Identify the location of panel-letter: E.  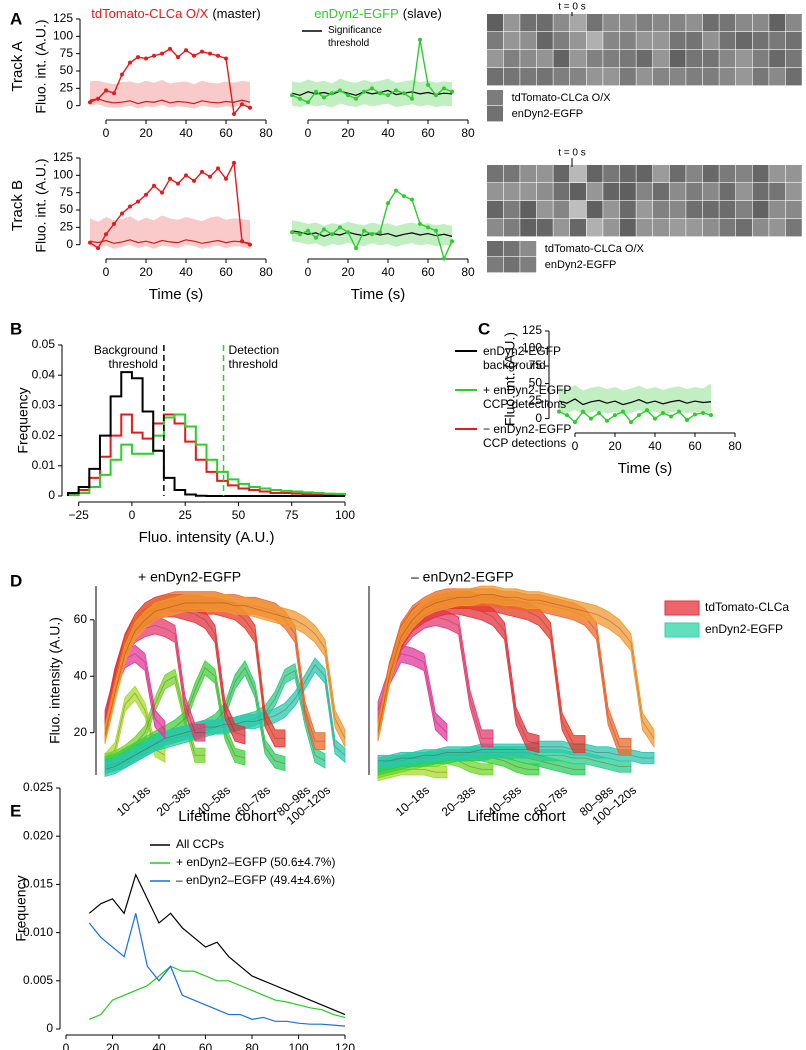
(15, 810).